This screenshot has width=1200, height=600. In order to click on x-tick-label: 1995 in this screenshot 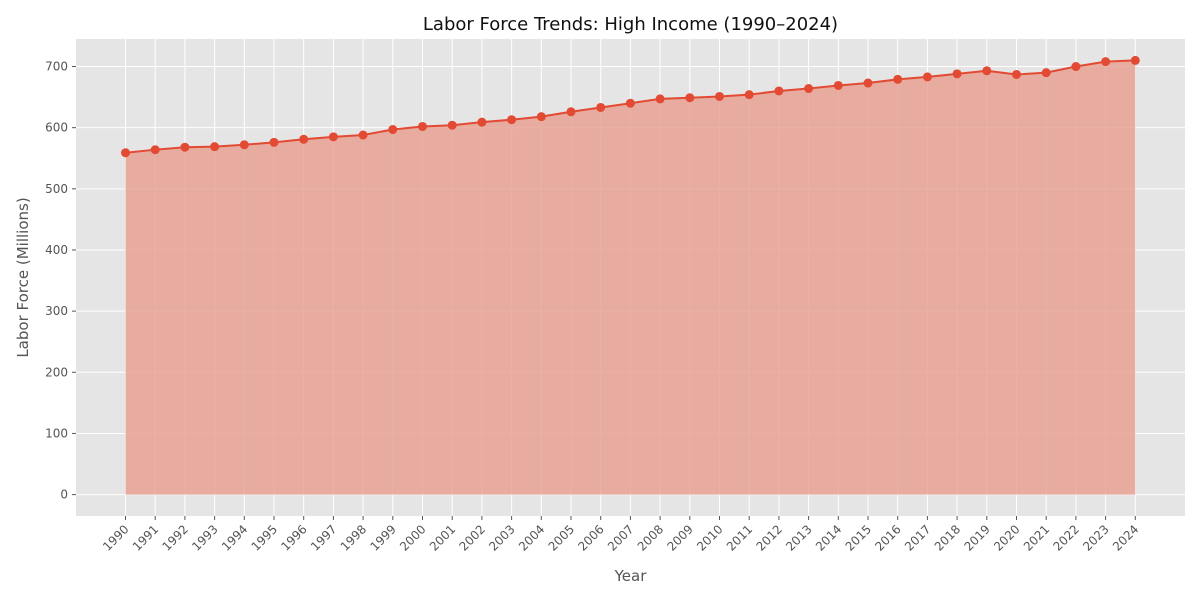, I will do `click(264, 537)`.